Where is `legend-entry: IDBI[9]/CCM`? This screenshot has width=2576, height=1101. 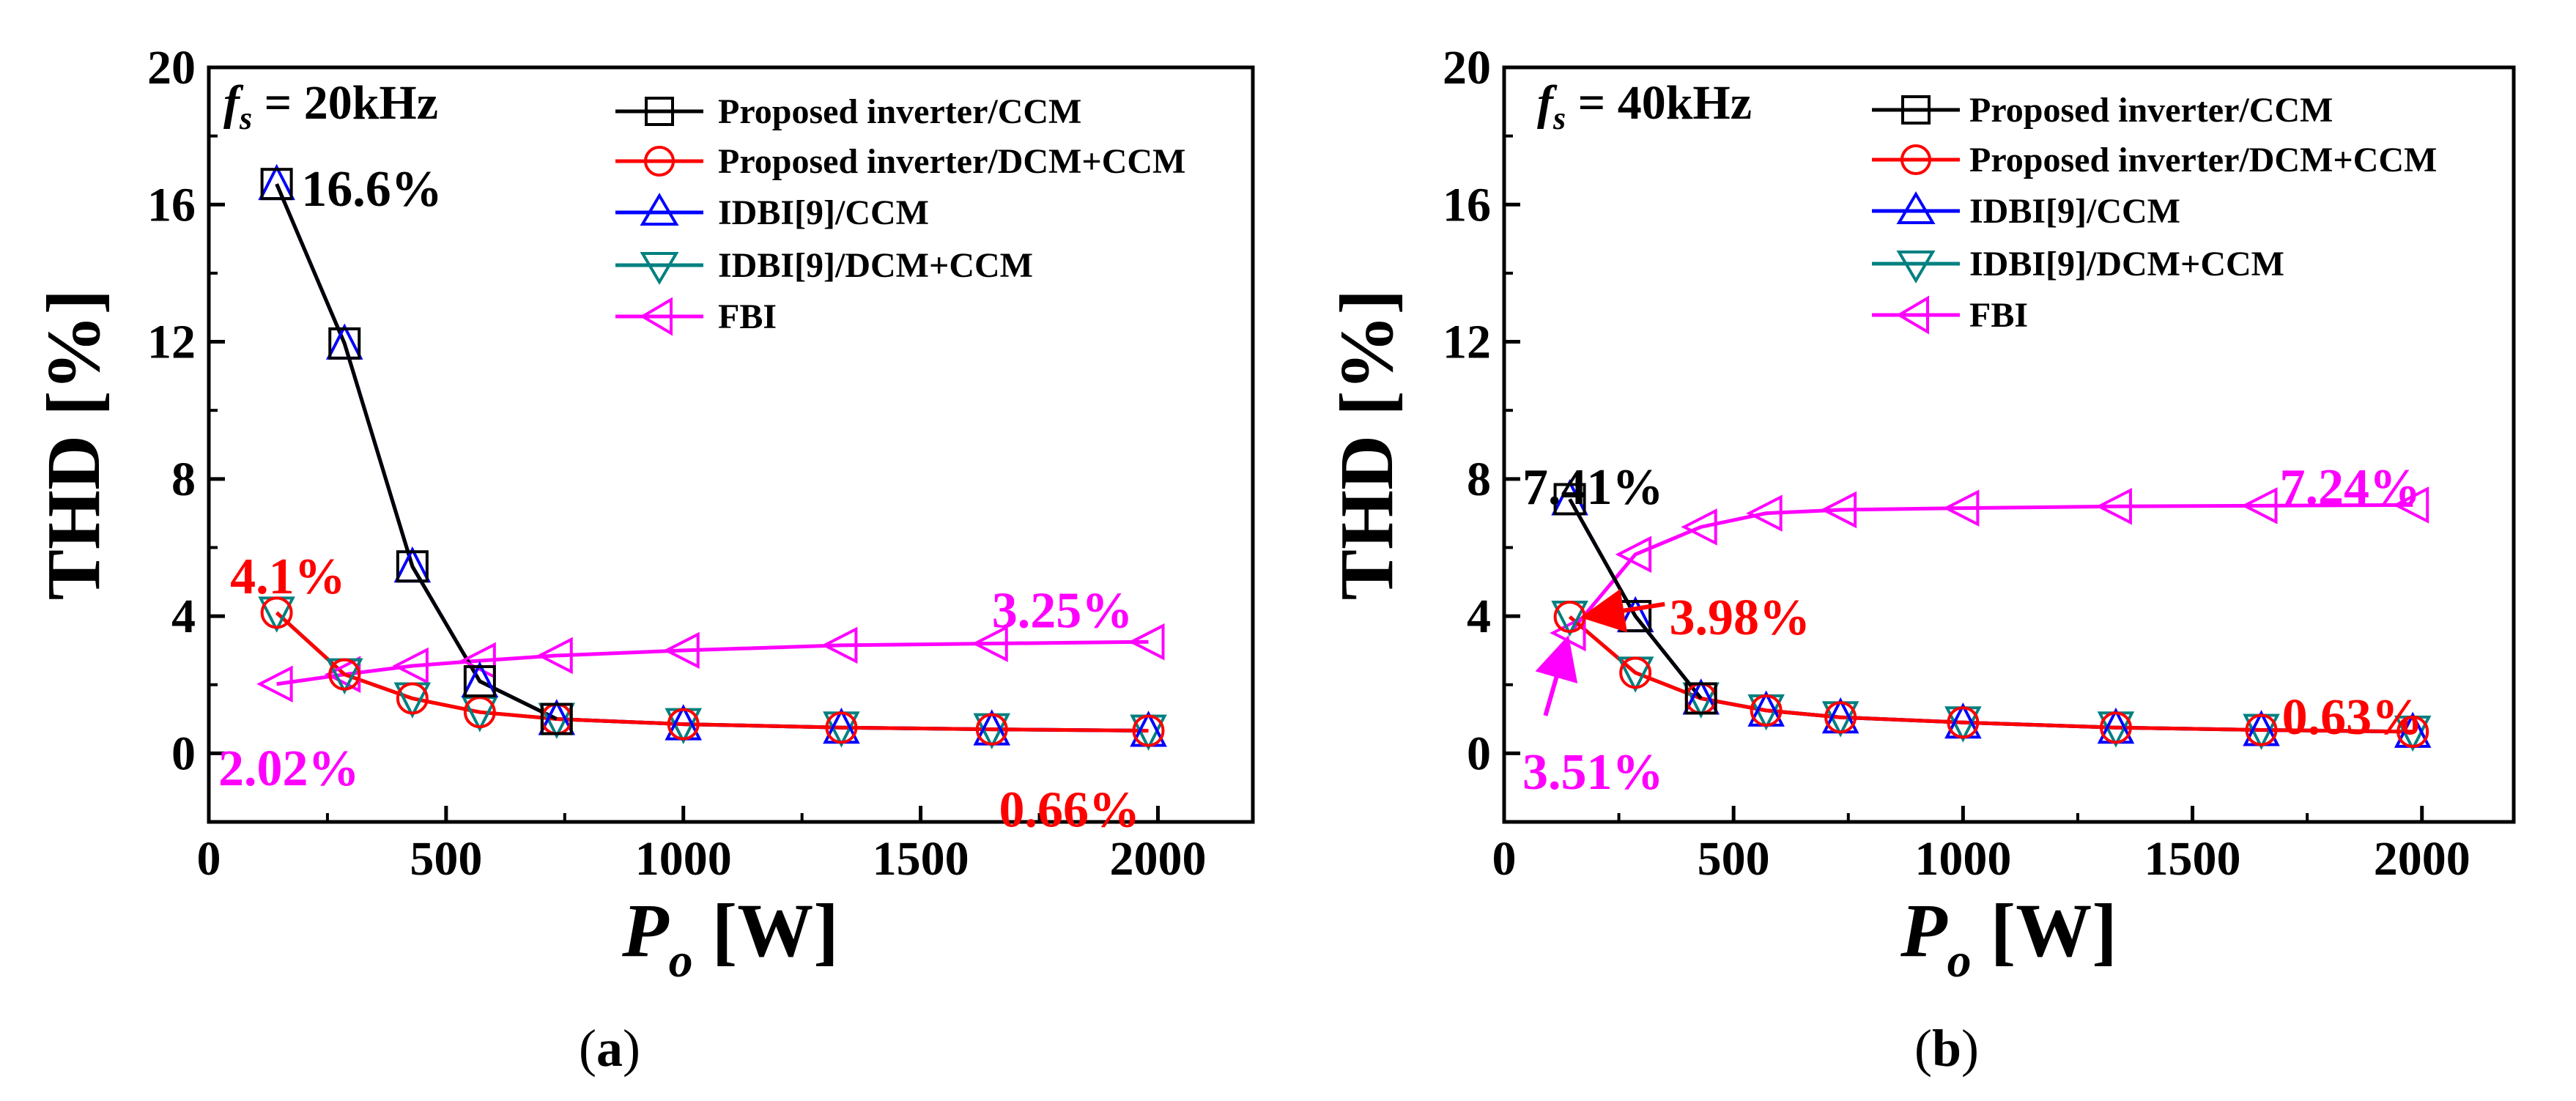
legend-entry: IDBI[9]/CCM is located at coordinates (772, 213).